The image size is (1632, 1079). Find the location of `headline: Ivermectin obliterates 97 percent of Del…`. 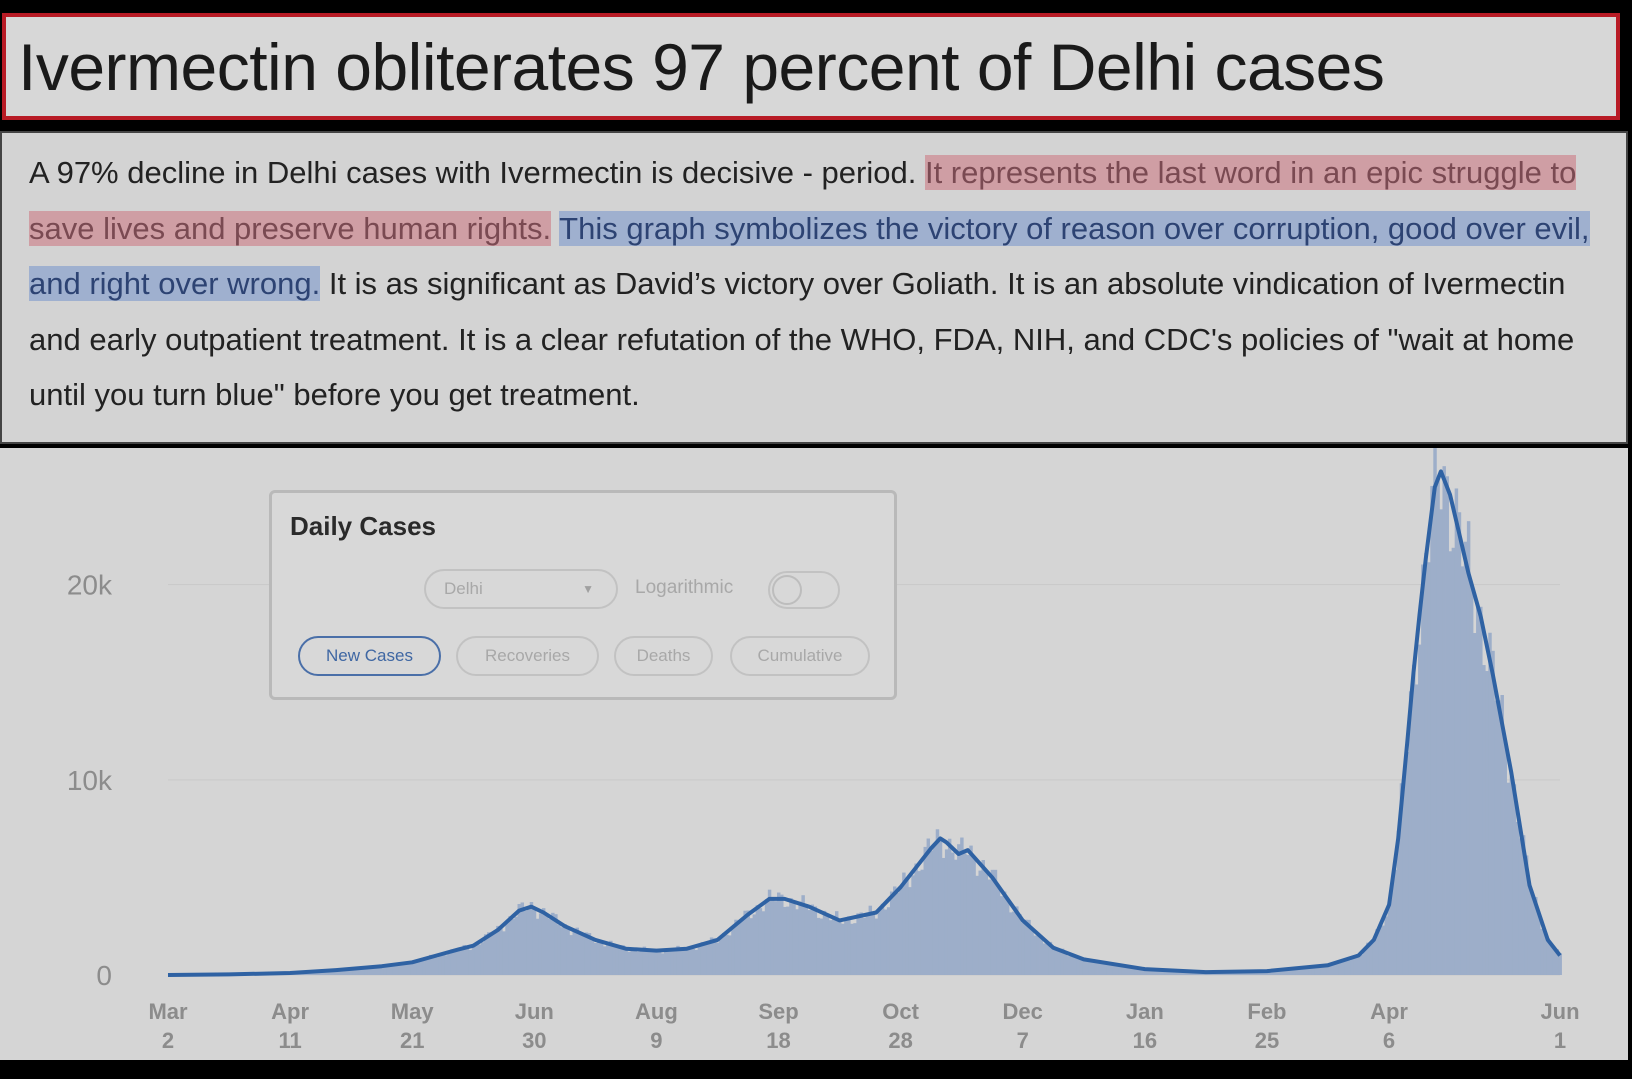

headline: Ivermectin obliterates 97 percent of Del… is located at coordinates (701, 66).